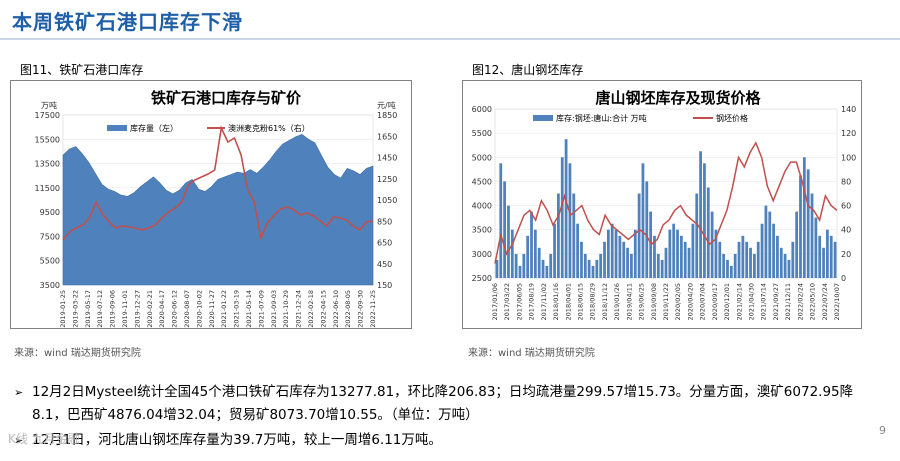  I want to click on inventory-area, so click(218, 210).